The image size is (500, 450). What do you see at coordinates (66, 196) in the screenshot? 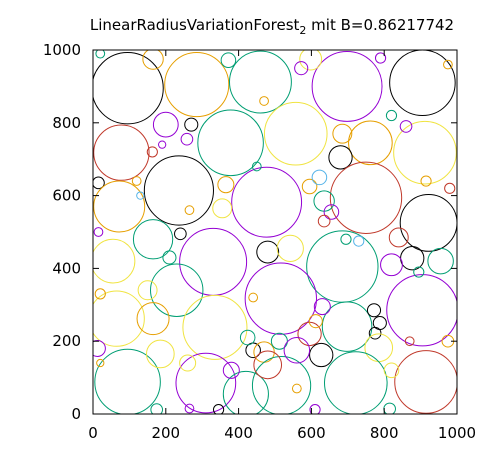
I see `y-tick-label-3: 600` at bounding box center [66, 196].